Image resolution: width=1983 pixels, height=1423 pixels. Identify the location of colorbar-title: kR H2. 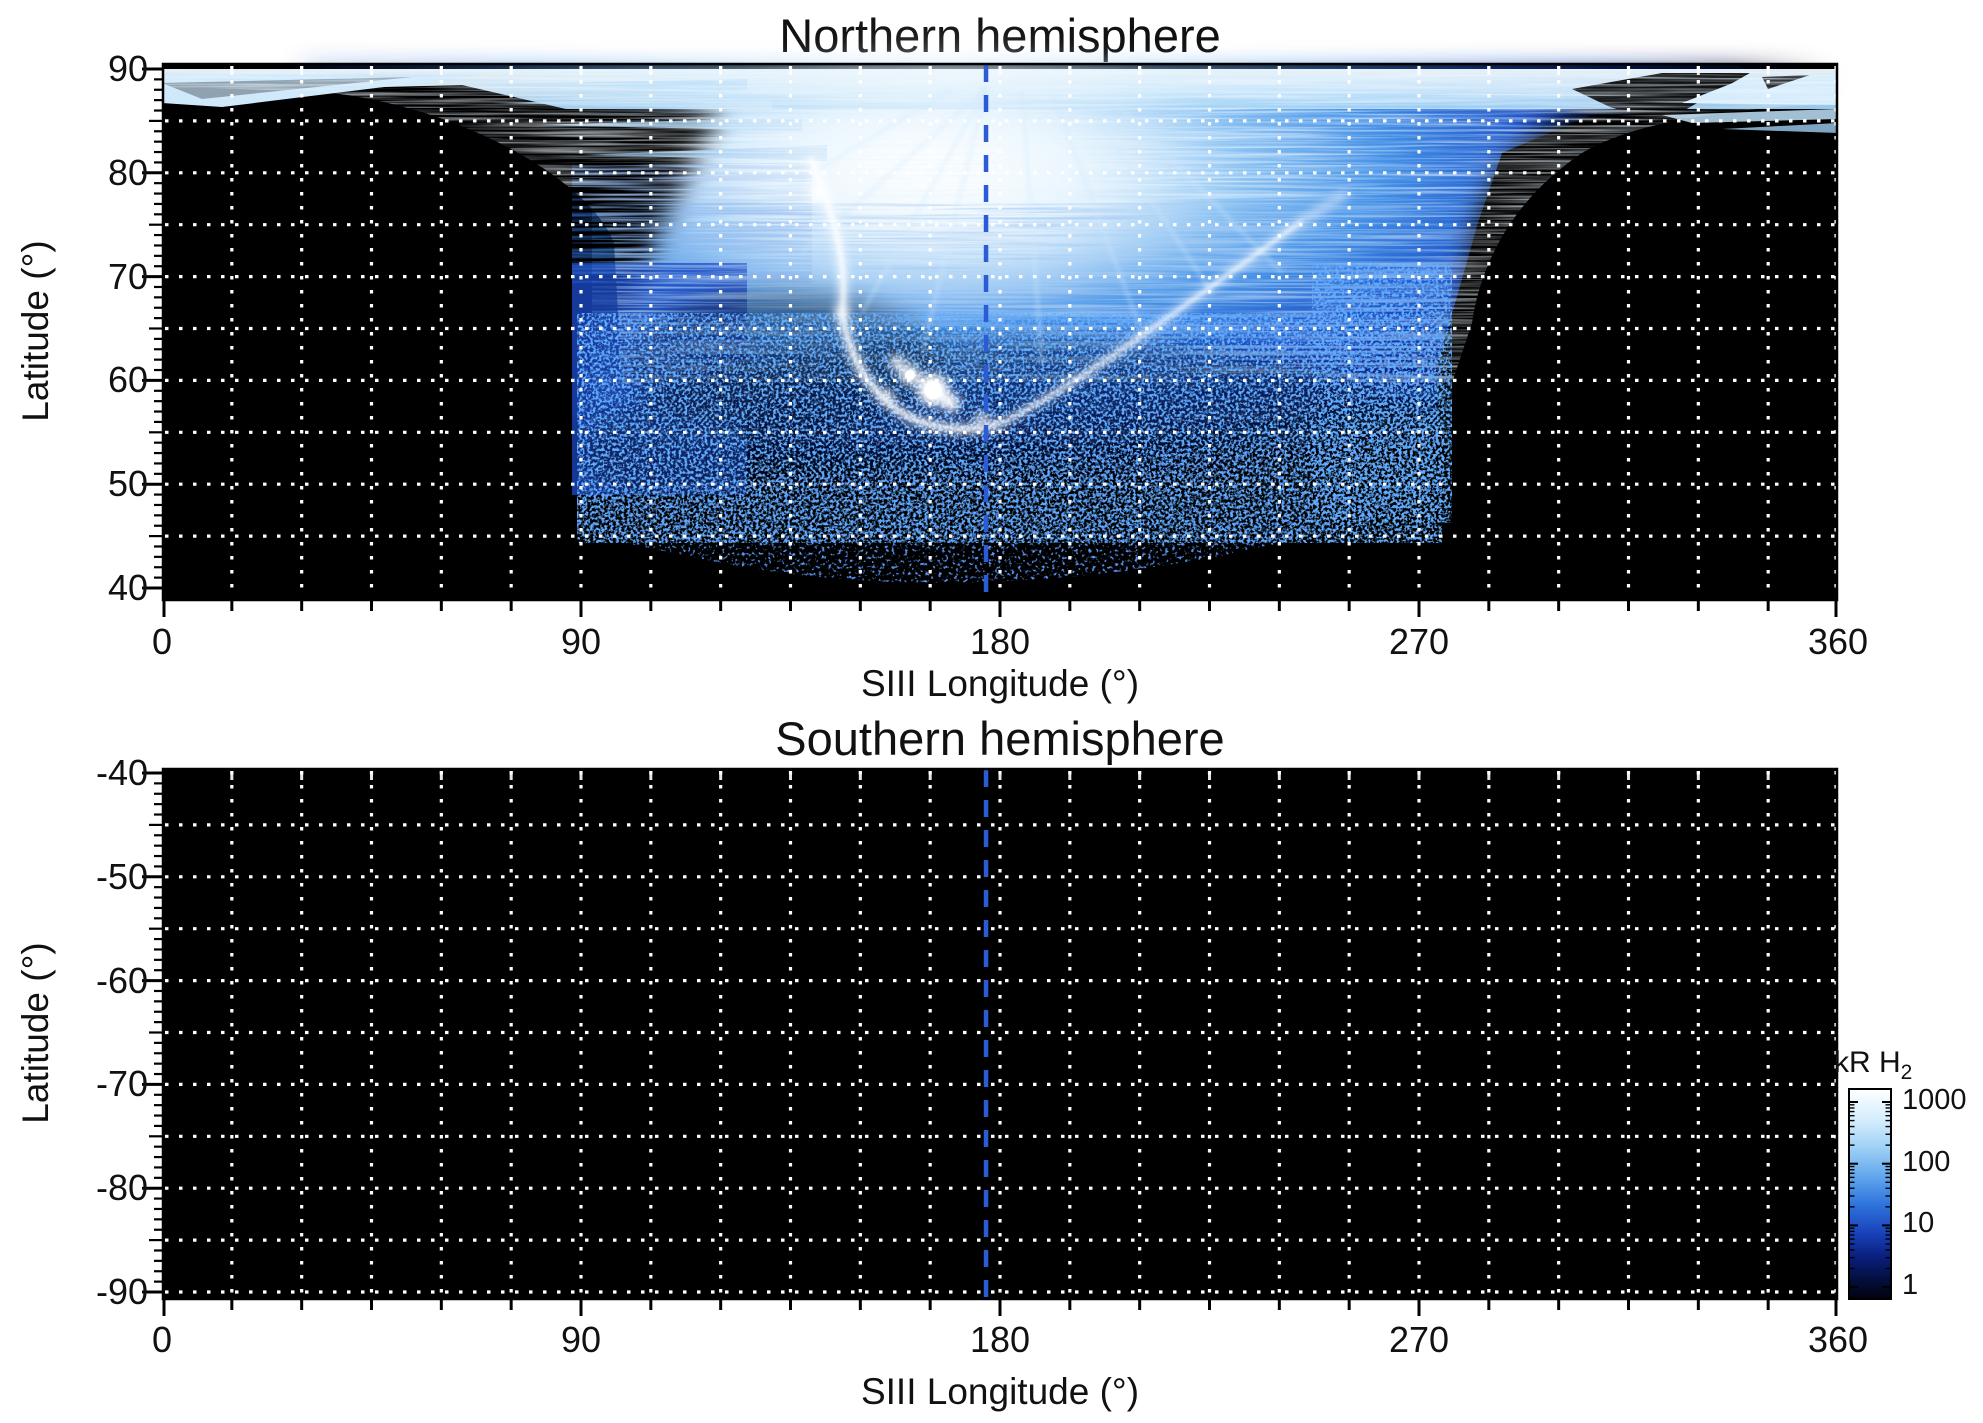
(1873, 1065).